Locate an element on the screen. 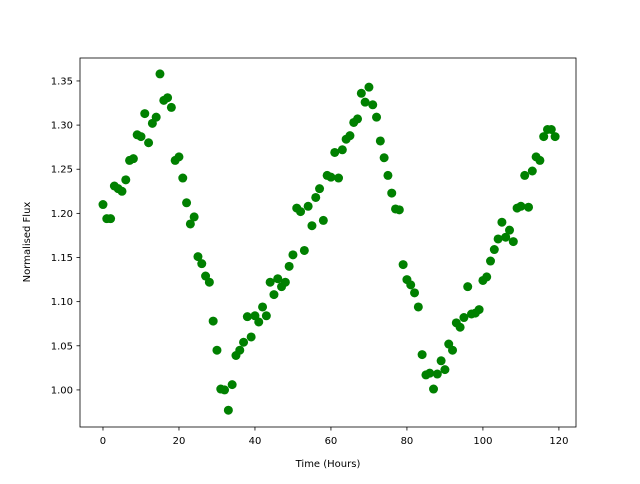  x-tick-label: 80 is located at coordinates (407, 441).